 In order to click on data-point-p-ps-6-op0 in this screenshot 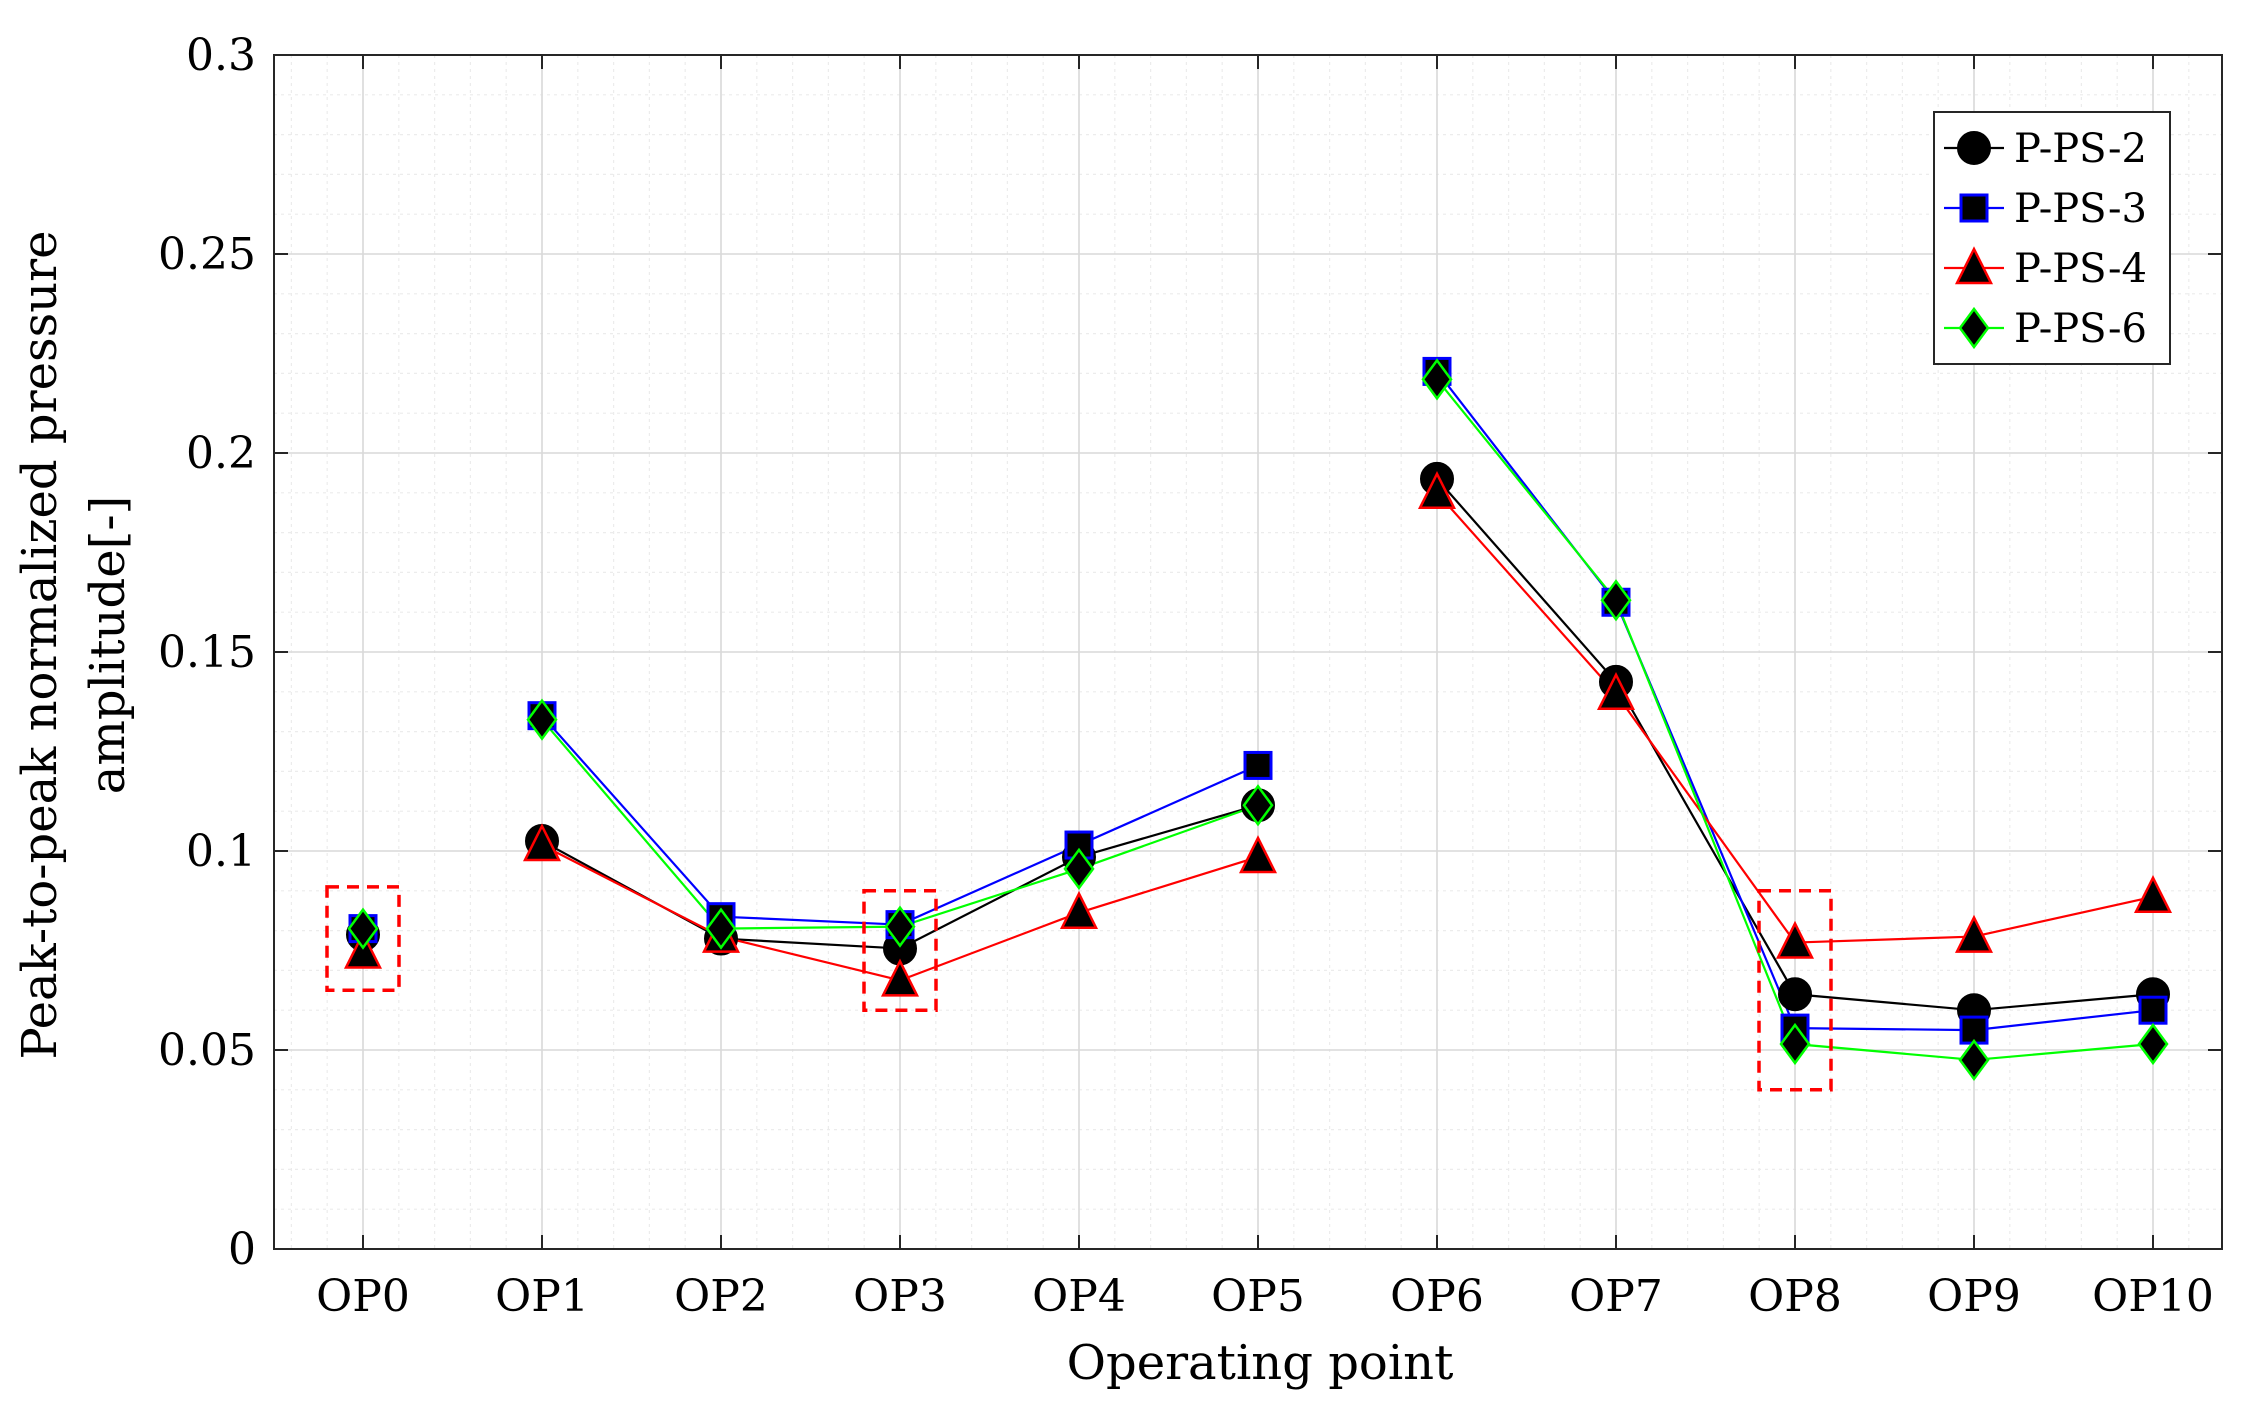, I will do `click(363, 928)`.